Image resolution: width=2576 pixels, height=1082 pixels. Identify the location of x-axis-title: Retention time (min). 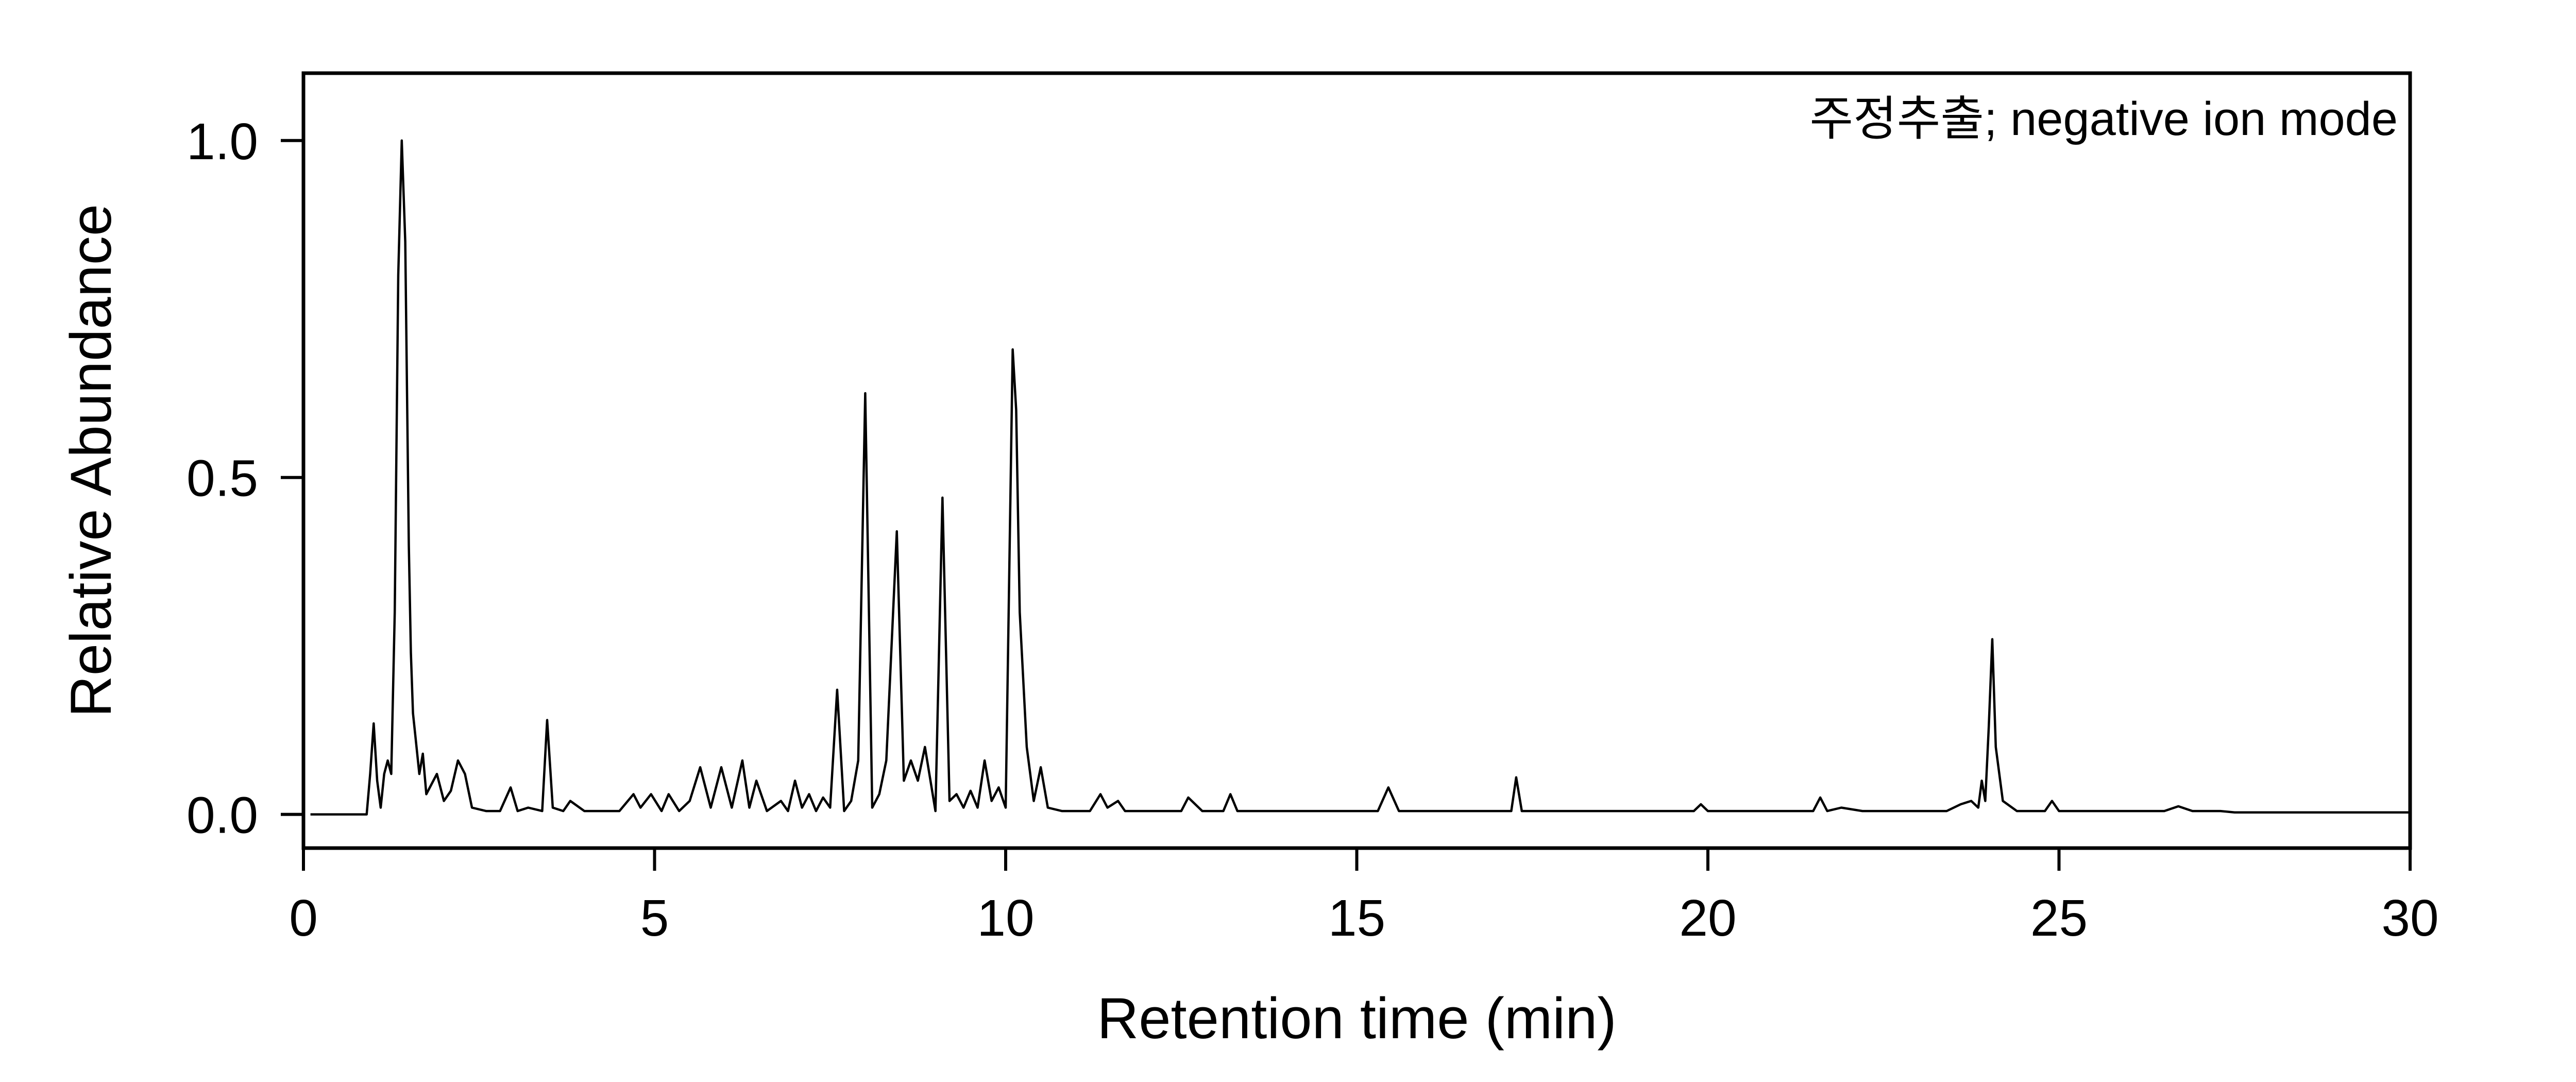
(1356, 1018).